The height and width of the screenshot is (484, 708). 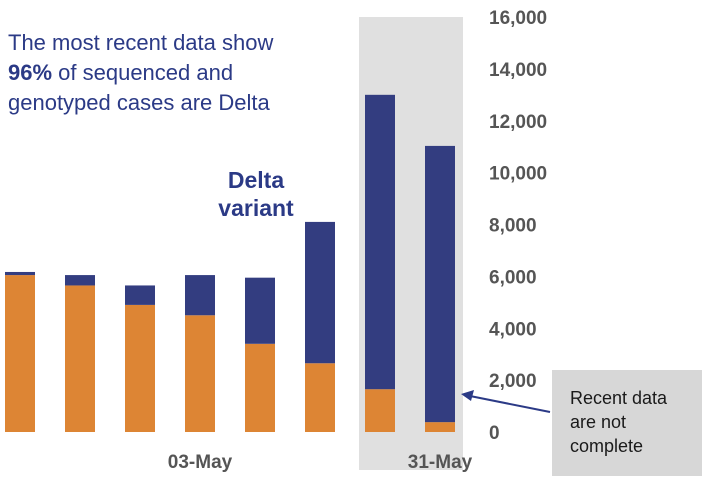 What do you see at coordinates (634, 422) in the screenshot?
I see `note-text: Recent data are not complete` at bounding box center [634, 422].